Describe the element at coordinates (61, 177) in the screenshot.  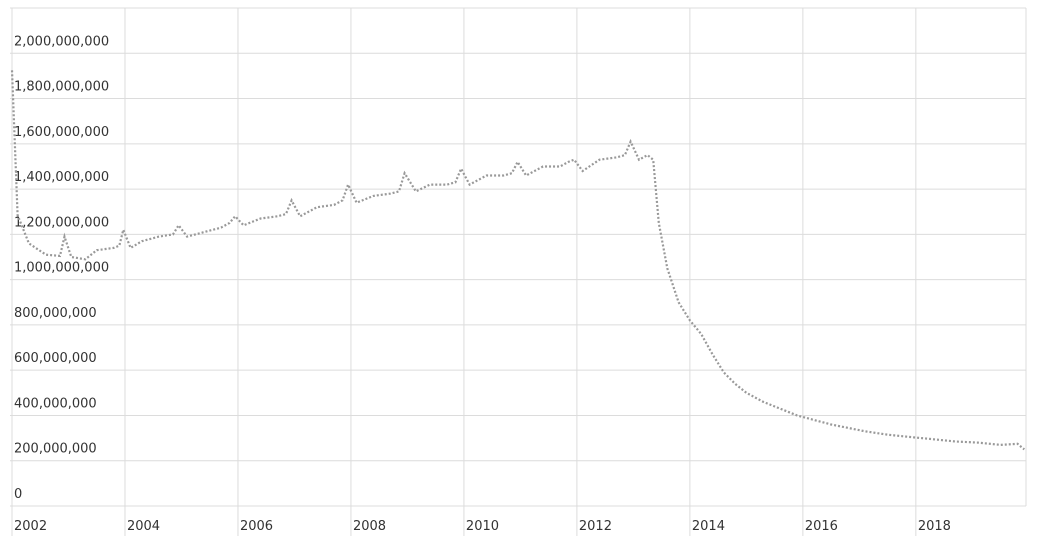
I see `y-tick-label: 1,400,000,000` at that location.